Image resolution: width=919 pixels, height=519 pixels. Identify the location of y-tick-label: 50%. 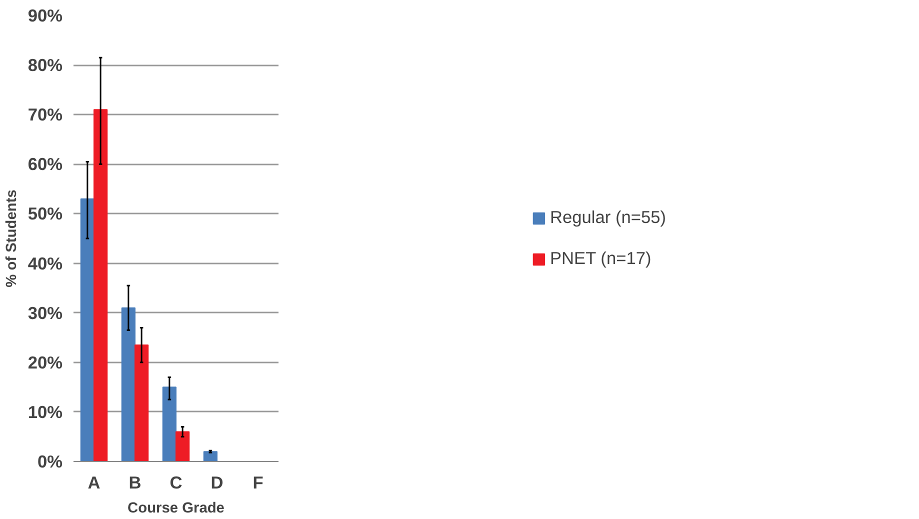
(45, 214).